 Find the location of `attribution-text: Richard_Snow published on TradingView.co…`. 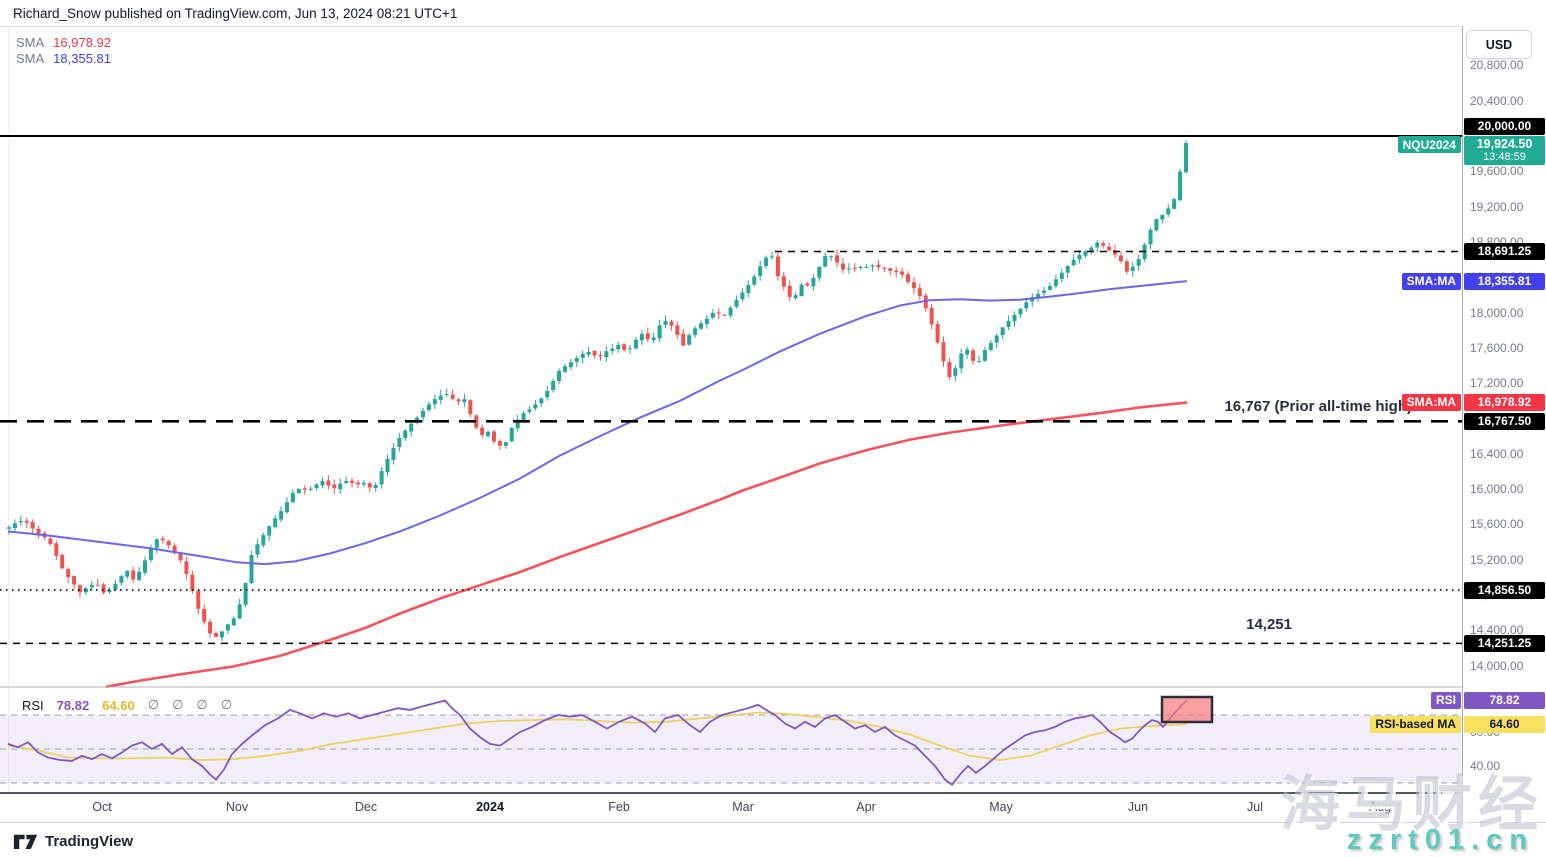

attribution-text: Richard_Snow published on TradingView.co… is located at coordinates (235, 13).